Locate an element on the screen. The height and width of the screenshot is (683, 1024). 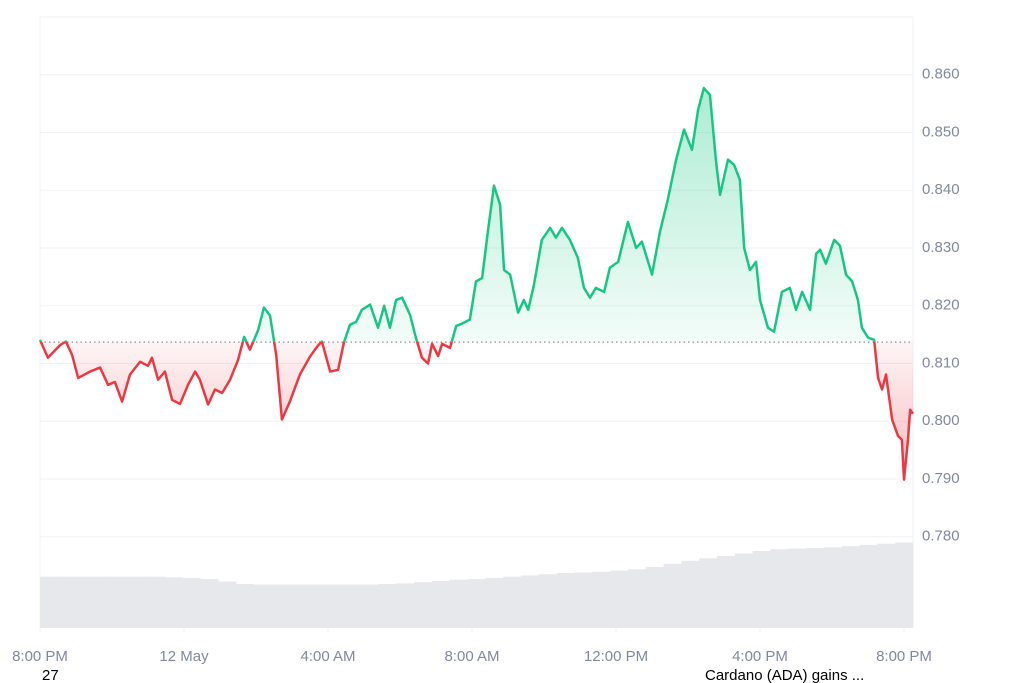
x-tick-label: 8:00 AM is located at coordinates (471, 656).